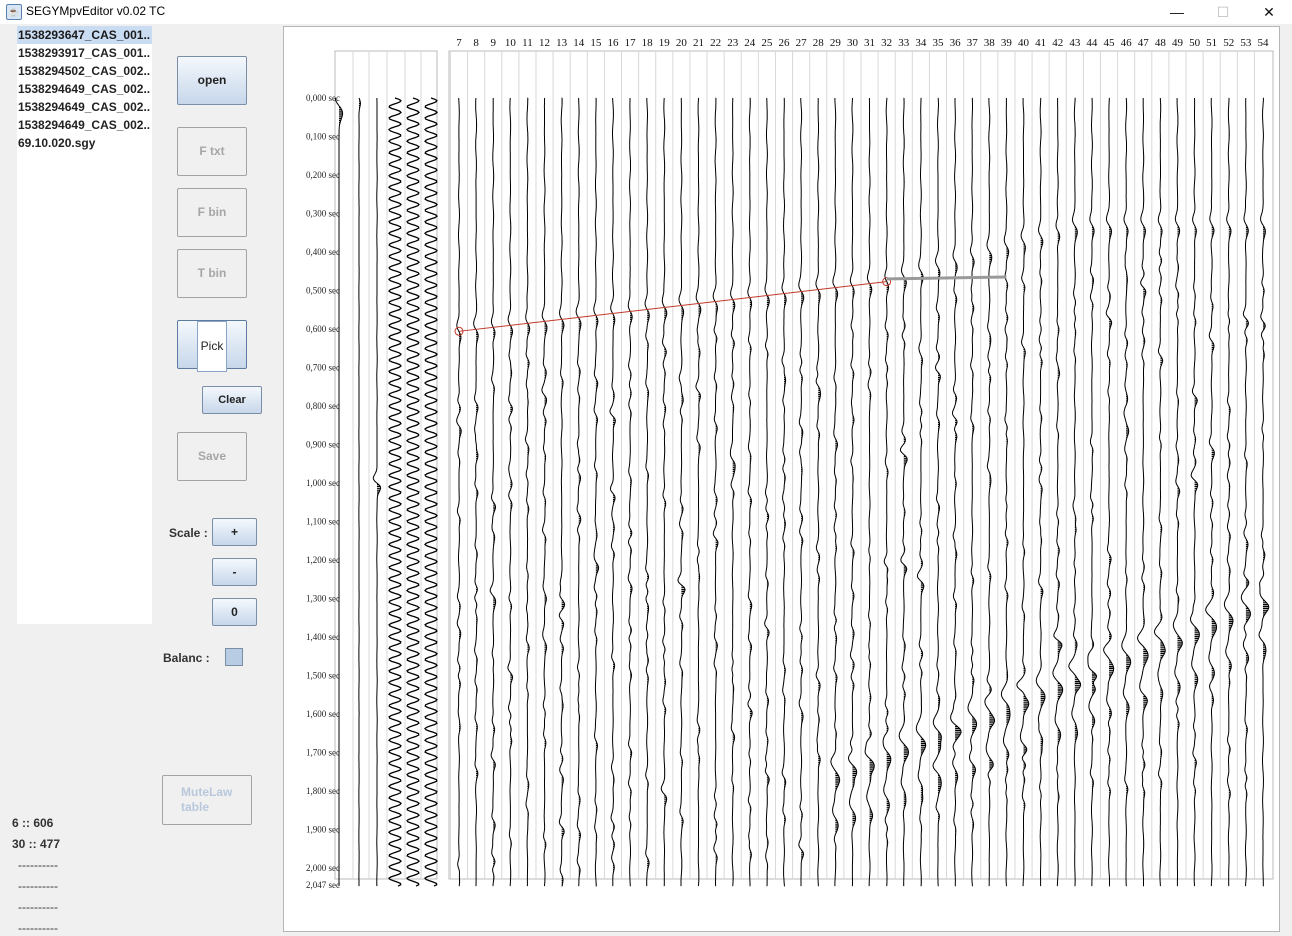 Image resolution: width=1292 pixels, height=936 pixels. I want to click on trace-number-label: 22, so click(715, 43).